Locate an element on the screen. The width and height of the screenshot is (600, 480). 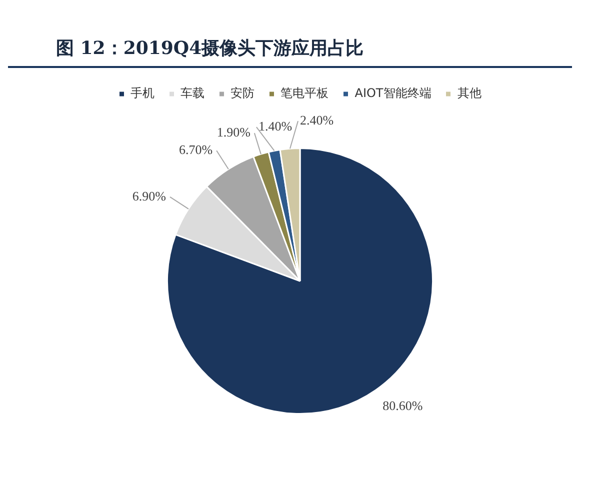
data-label: 80.60% is located at coordinates (402, 405).